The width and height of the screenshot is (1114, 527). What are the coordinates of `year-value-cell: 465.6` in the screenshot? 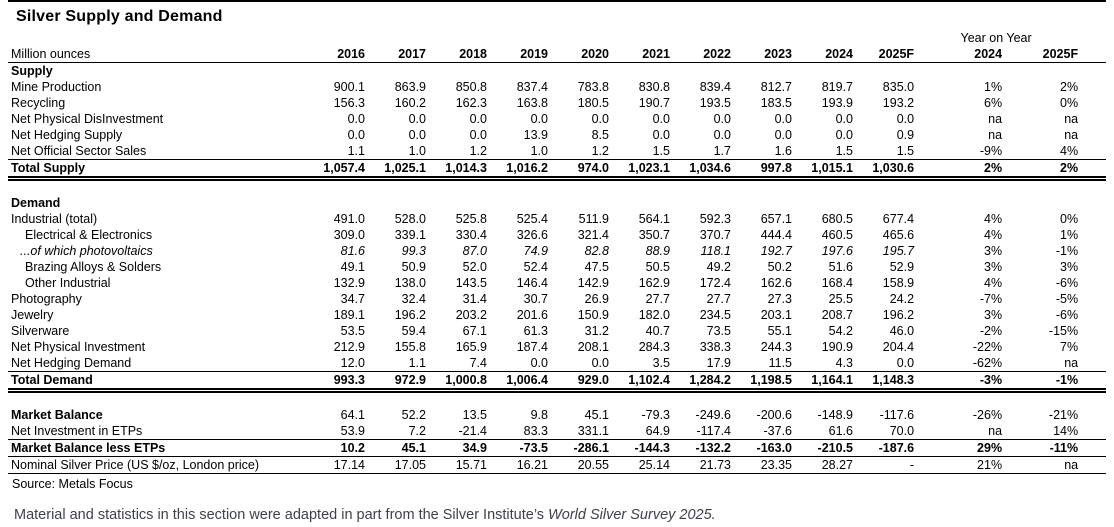 It's located at (898, 235).